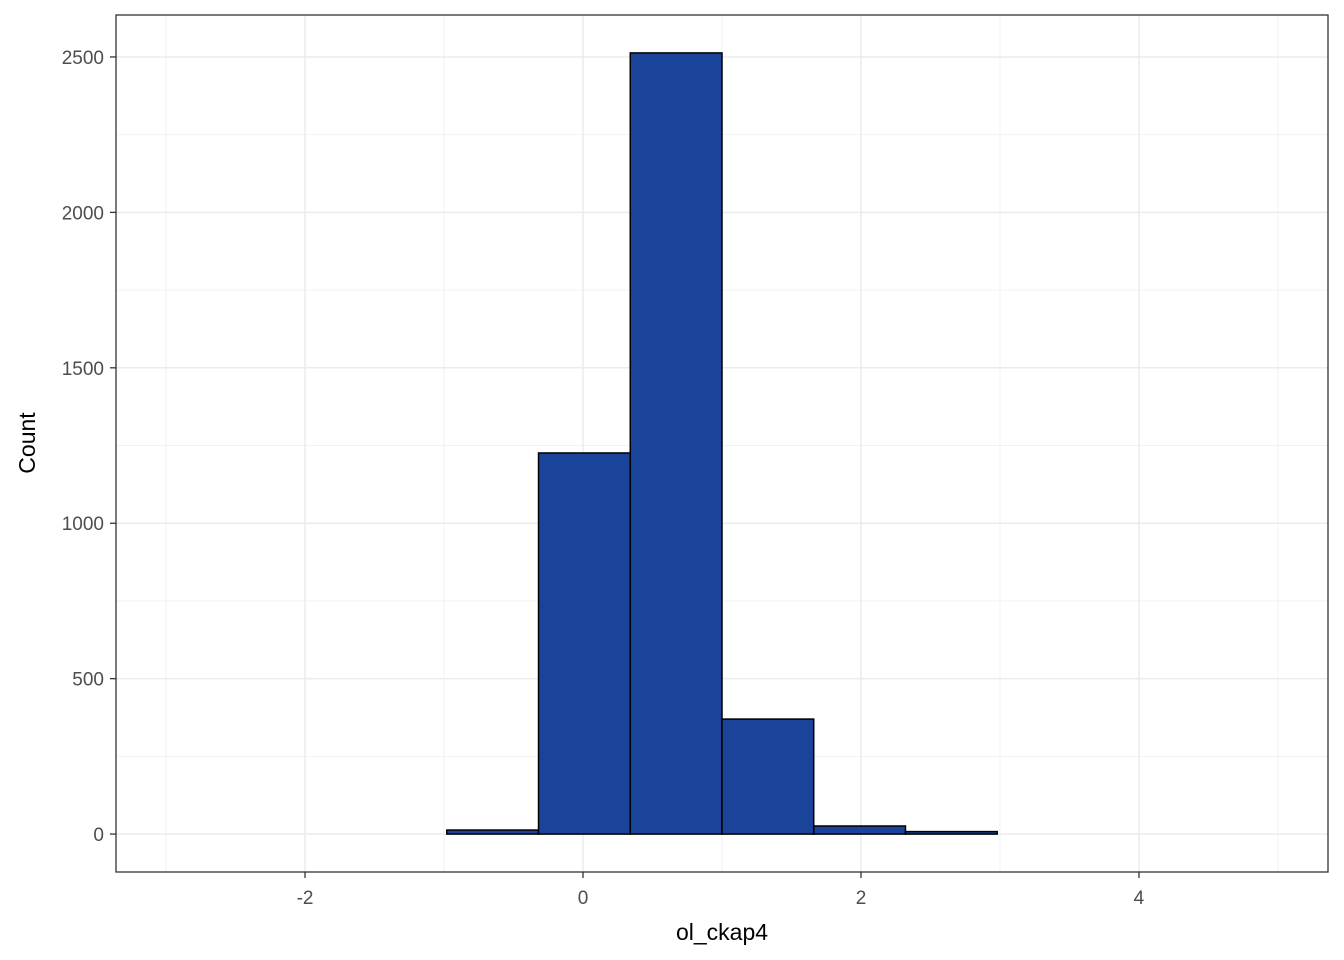 This screenshot has height=960, width=1344. I want to click on y-tick-label: 0, so click(98, 835).